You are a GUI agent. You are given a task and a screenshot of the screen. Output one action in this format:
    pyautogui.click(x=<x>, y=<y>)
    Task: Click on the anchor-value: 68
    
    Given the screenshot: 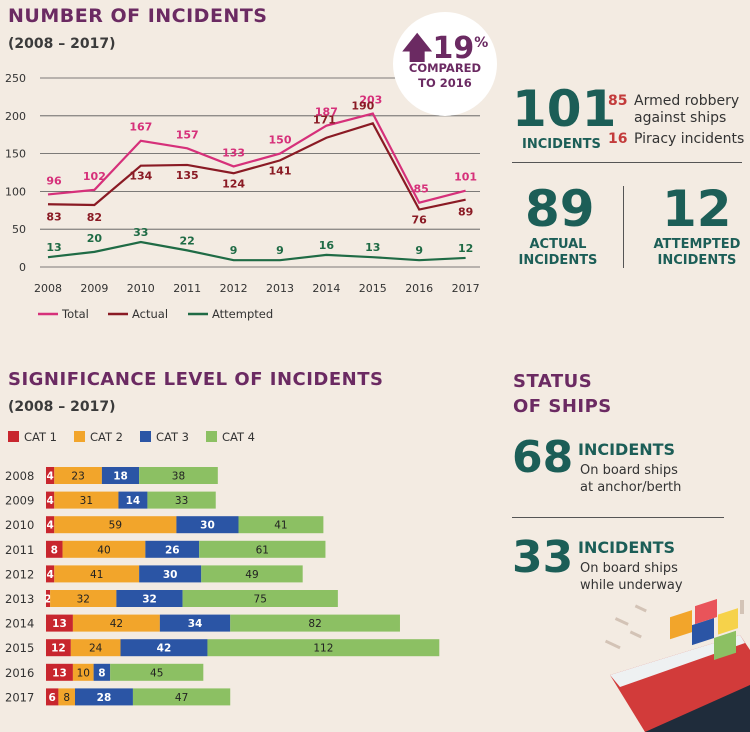 What is the action you would take?
    pyautogui.click(x=543, y=457)
    